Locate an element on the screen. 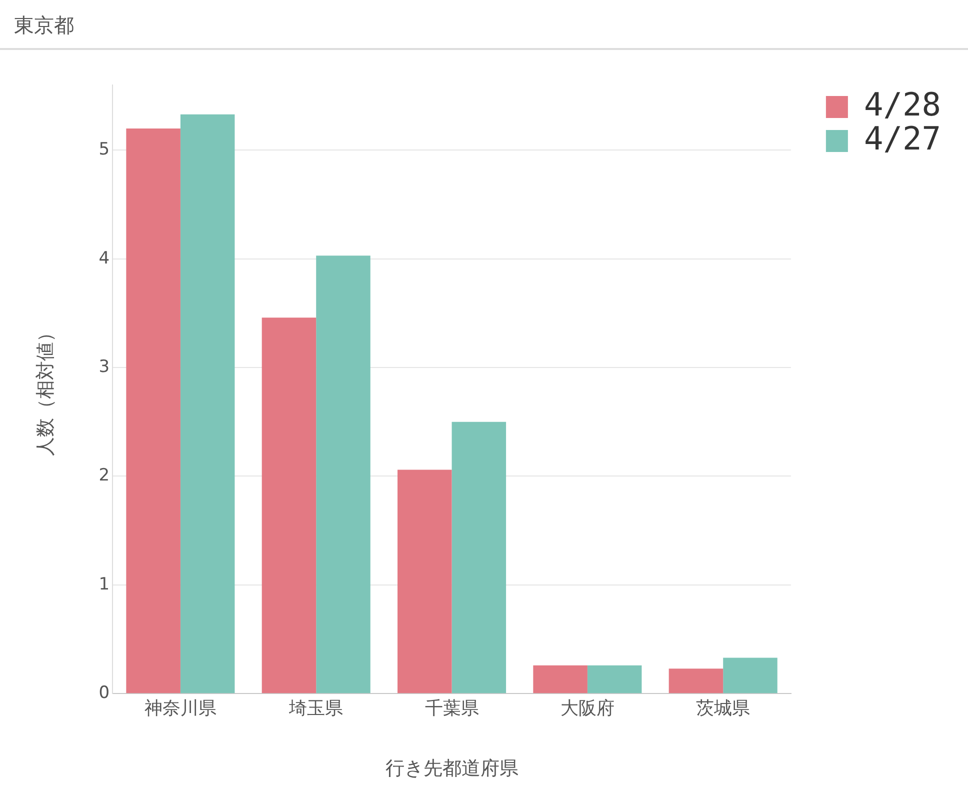 The image size is (968, 800). x-axis-title: 行き先都道府県 is located at coordinates (451, 769).